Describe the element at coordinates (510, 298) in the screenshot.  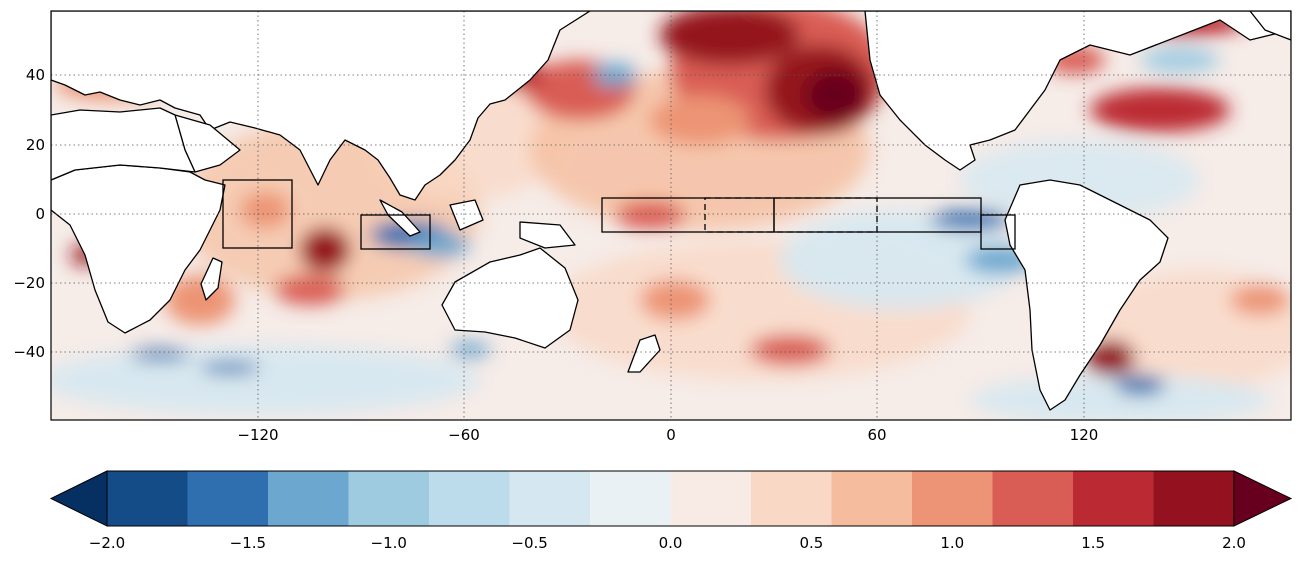
I see `australia` at that location.